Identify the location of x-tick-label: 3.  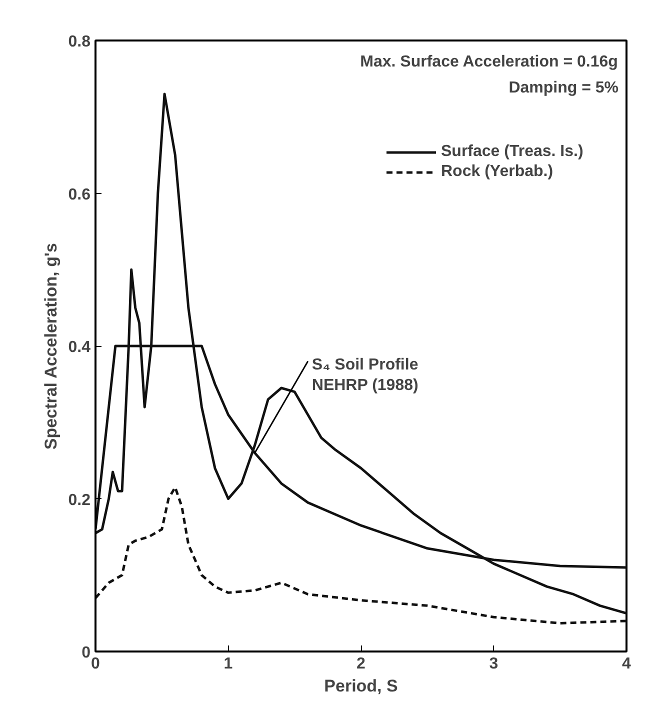
(493, 664).